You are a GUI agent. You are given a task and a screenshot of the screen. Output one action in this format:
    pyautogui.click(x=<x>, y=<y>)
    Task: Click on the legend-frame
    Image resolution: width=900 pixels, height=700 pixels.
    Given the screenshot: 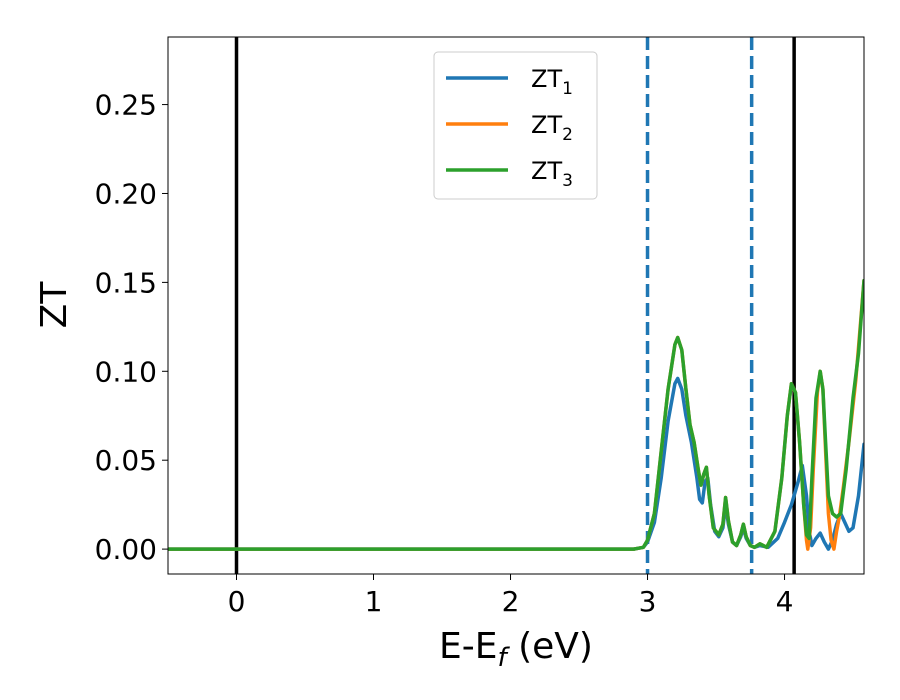 What is the action you would take?
    pyautogui.click(x=515, y=125)
    